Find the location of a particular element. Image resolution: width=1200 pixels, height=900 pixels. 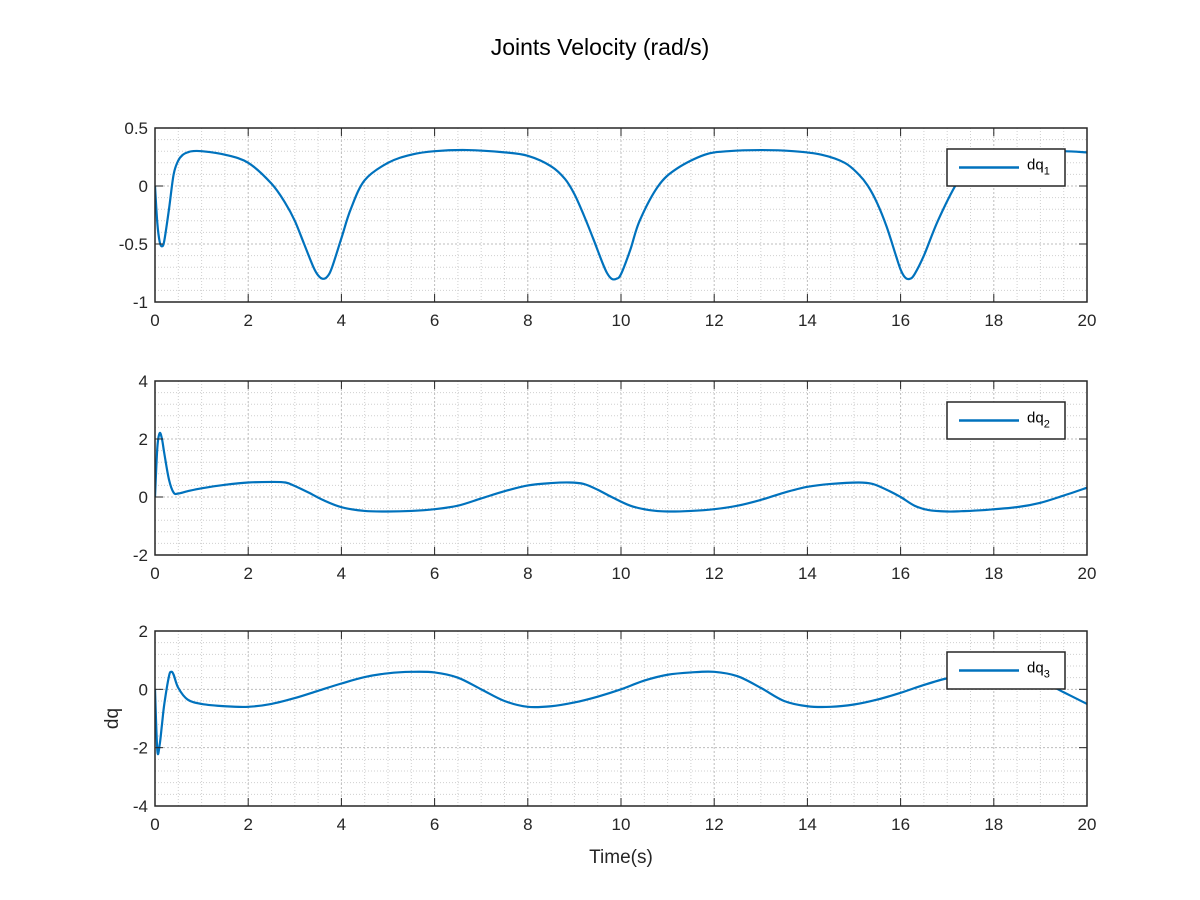

y-tick-label: -4 is located at coordinates (140, 806).